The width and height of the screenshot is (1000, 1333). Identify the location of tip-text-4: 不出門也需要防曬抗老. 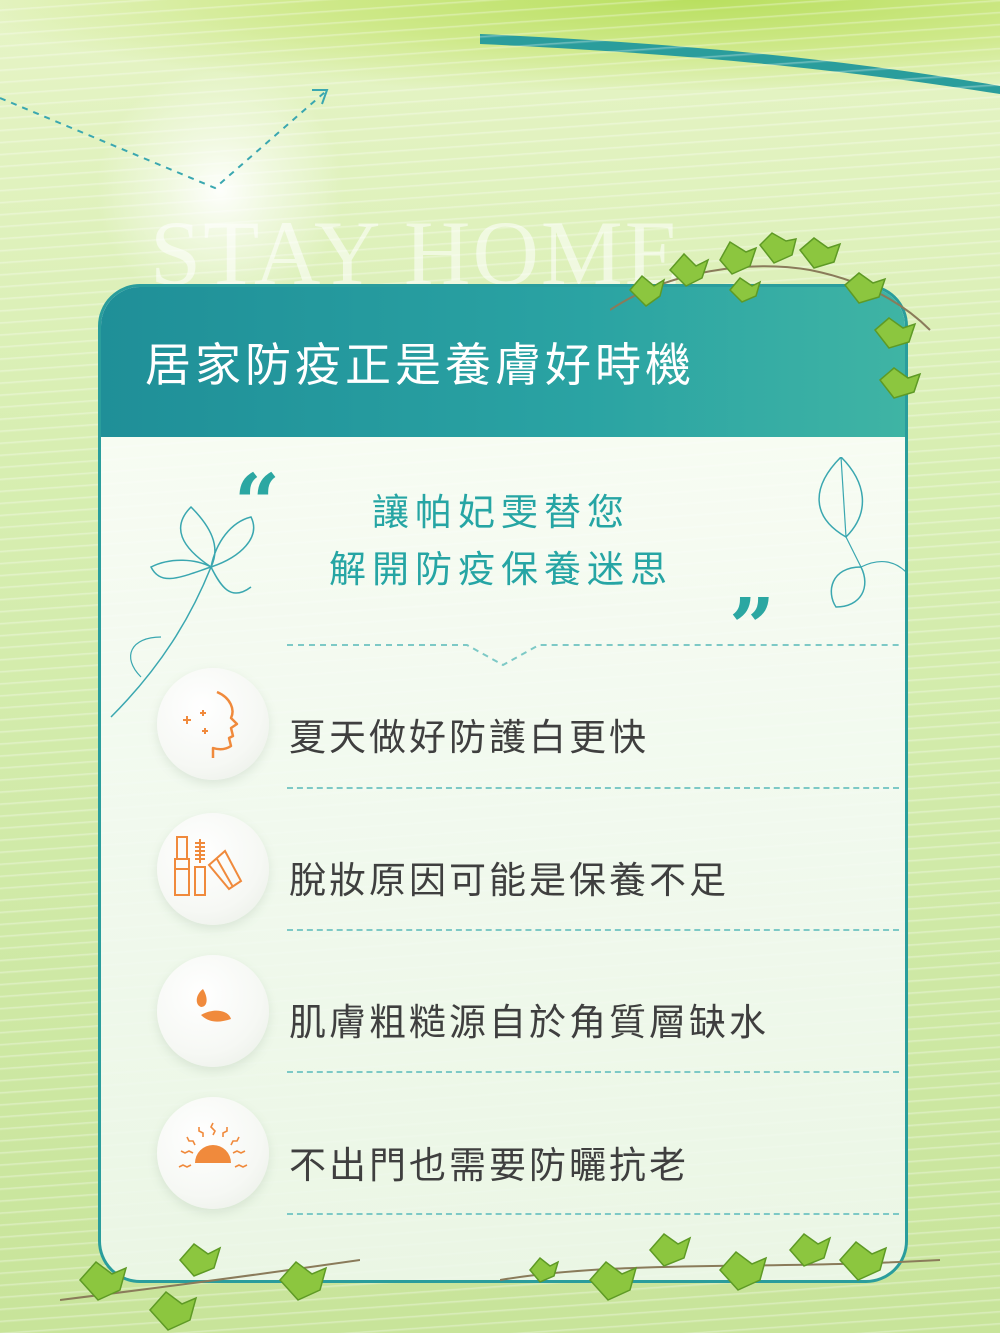
(489, 1165).